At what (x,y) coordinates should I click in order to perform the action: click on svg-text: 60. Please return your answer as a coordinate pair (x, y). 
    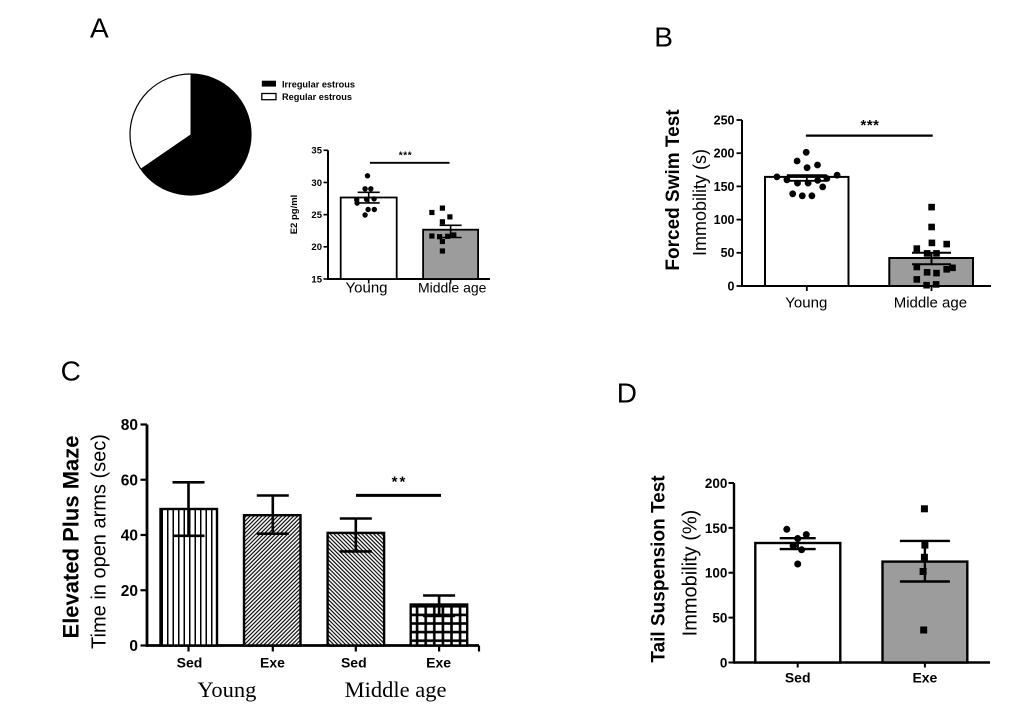
    Looking at the image, I should click on (129, 480).